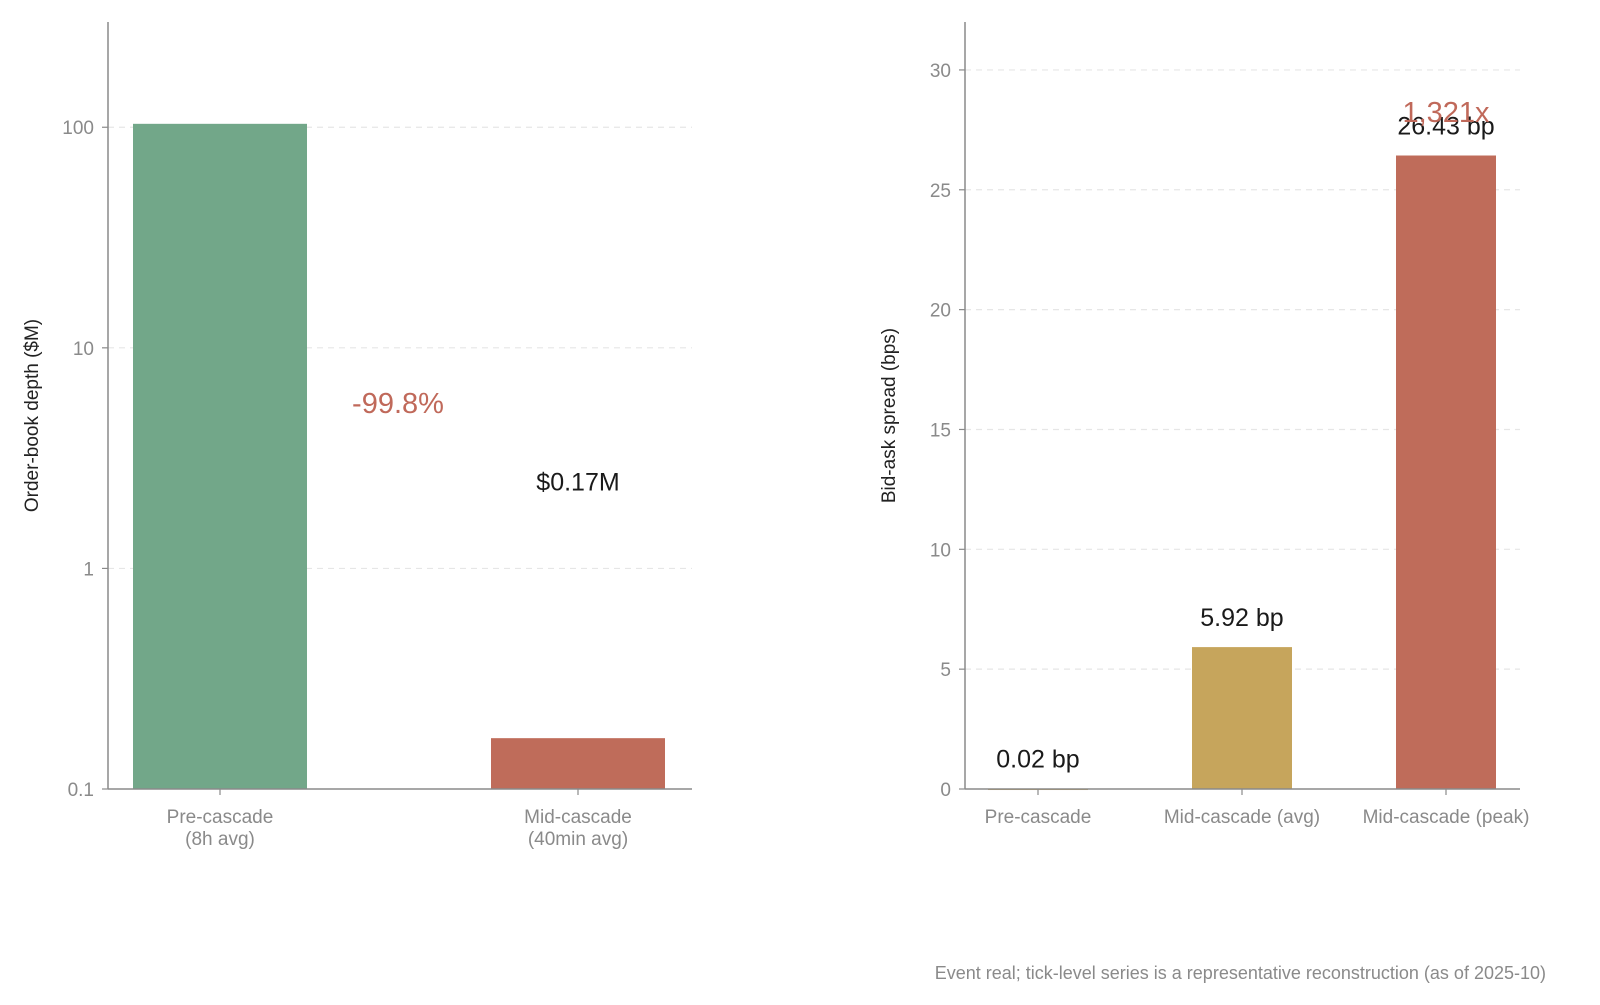 The width and height of the screenshot is (1600, 1005). What do you see at coordinates (889, 415) in the screenshot?
I see `y-axis-label: Bid-ask spread (bps)` at bounding box center [889, 415].